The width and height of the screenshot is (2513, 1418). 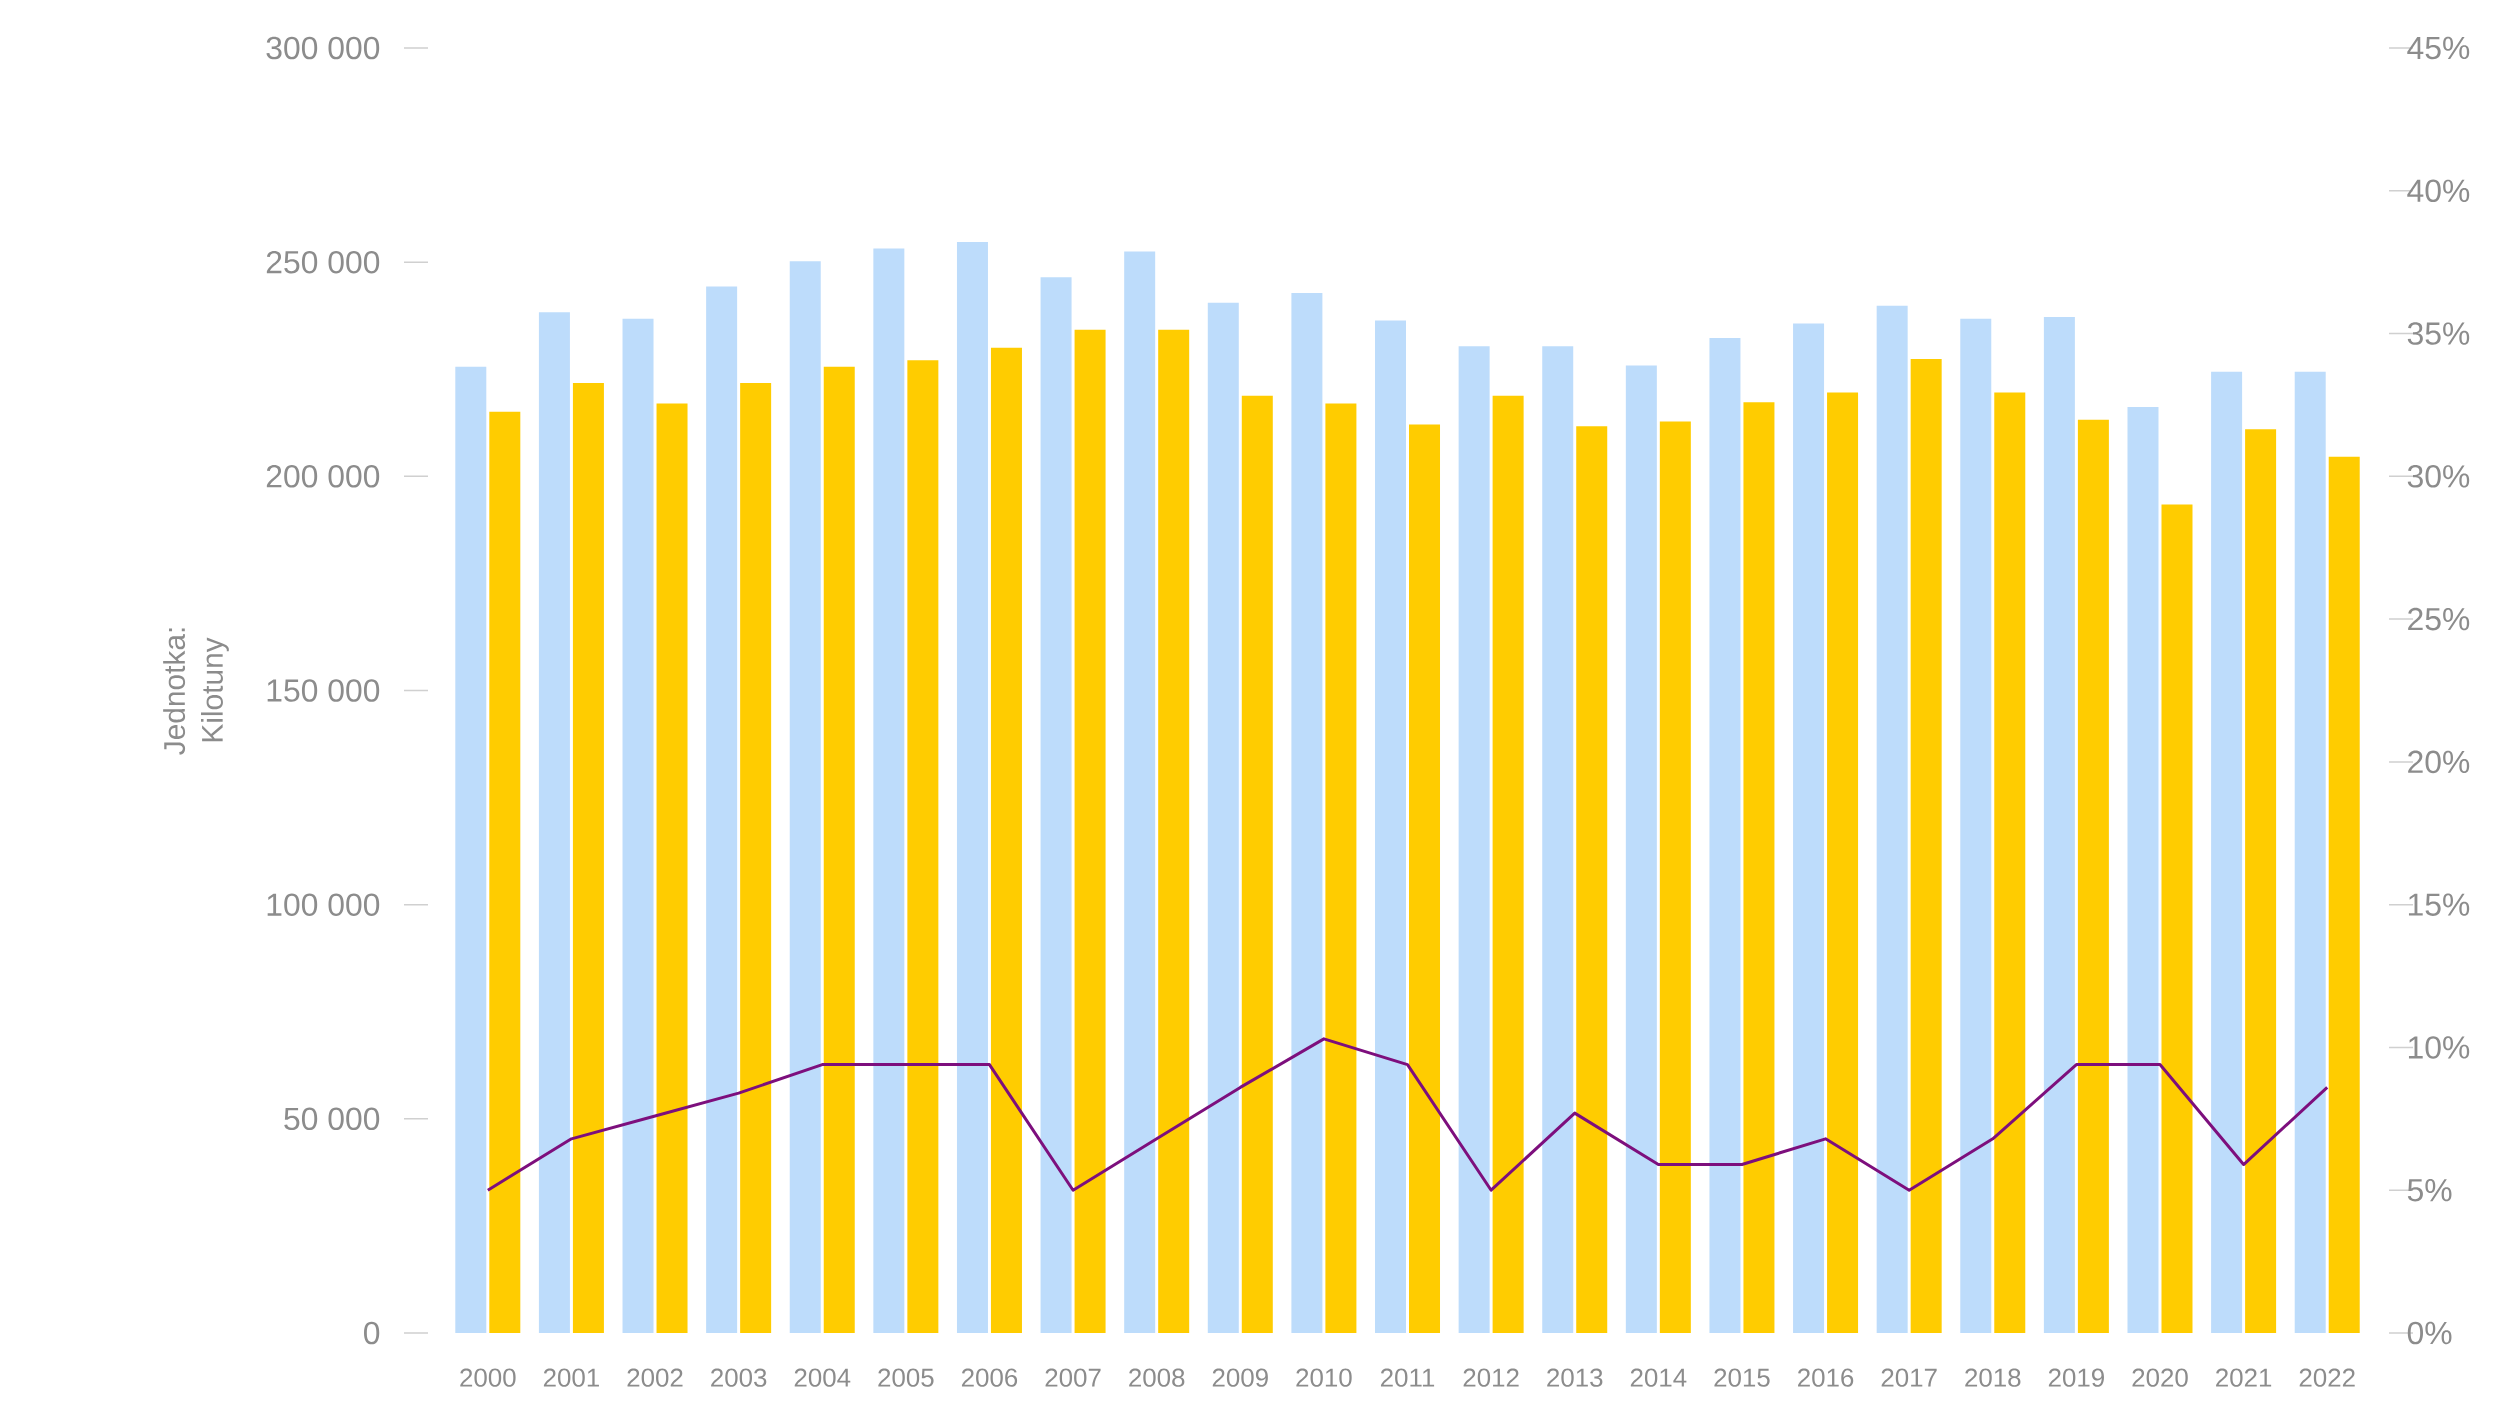 What do you see at coordinates (323, 904) in the screenshot?
I see `y-tick-label: 100 000` at bounding box center [323, 904].